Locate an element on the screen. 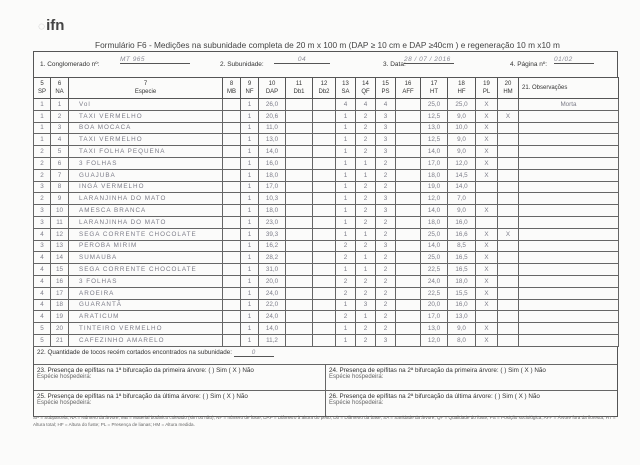 The width and height of the screenshot is (640, 465). cell-sp: 2 is located at coordinates (42, 163).